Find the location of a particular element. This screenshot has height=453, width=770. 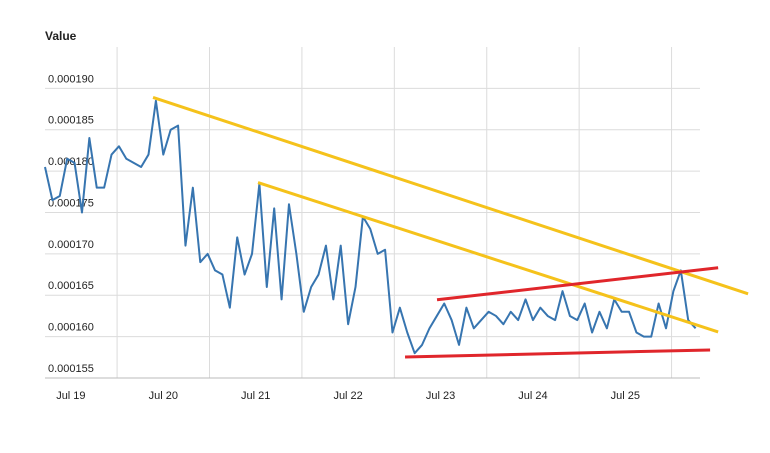

y-tick-label: 0.000180 is located at coordinates (71, 162).